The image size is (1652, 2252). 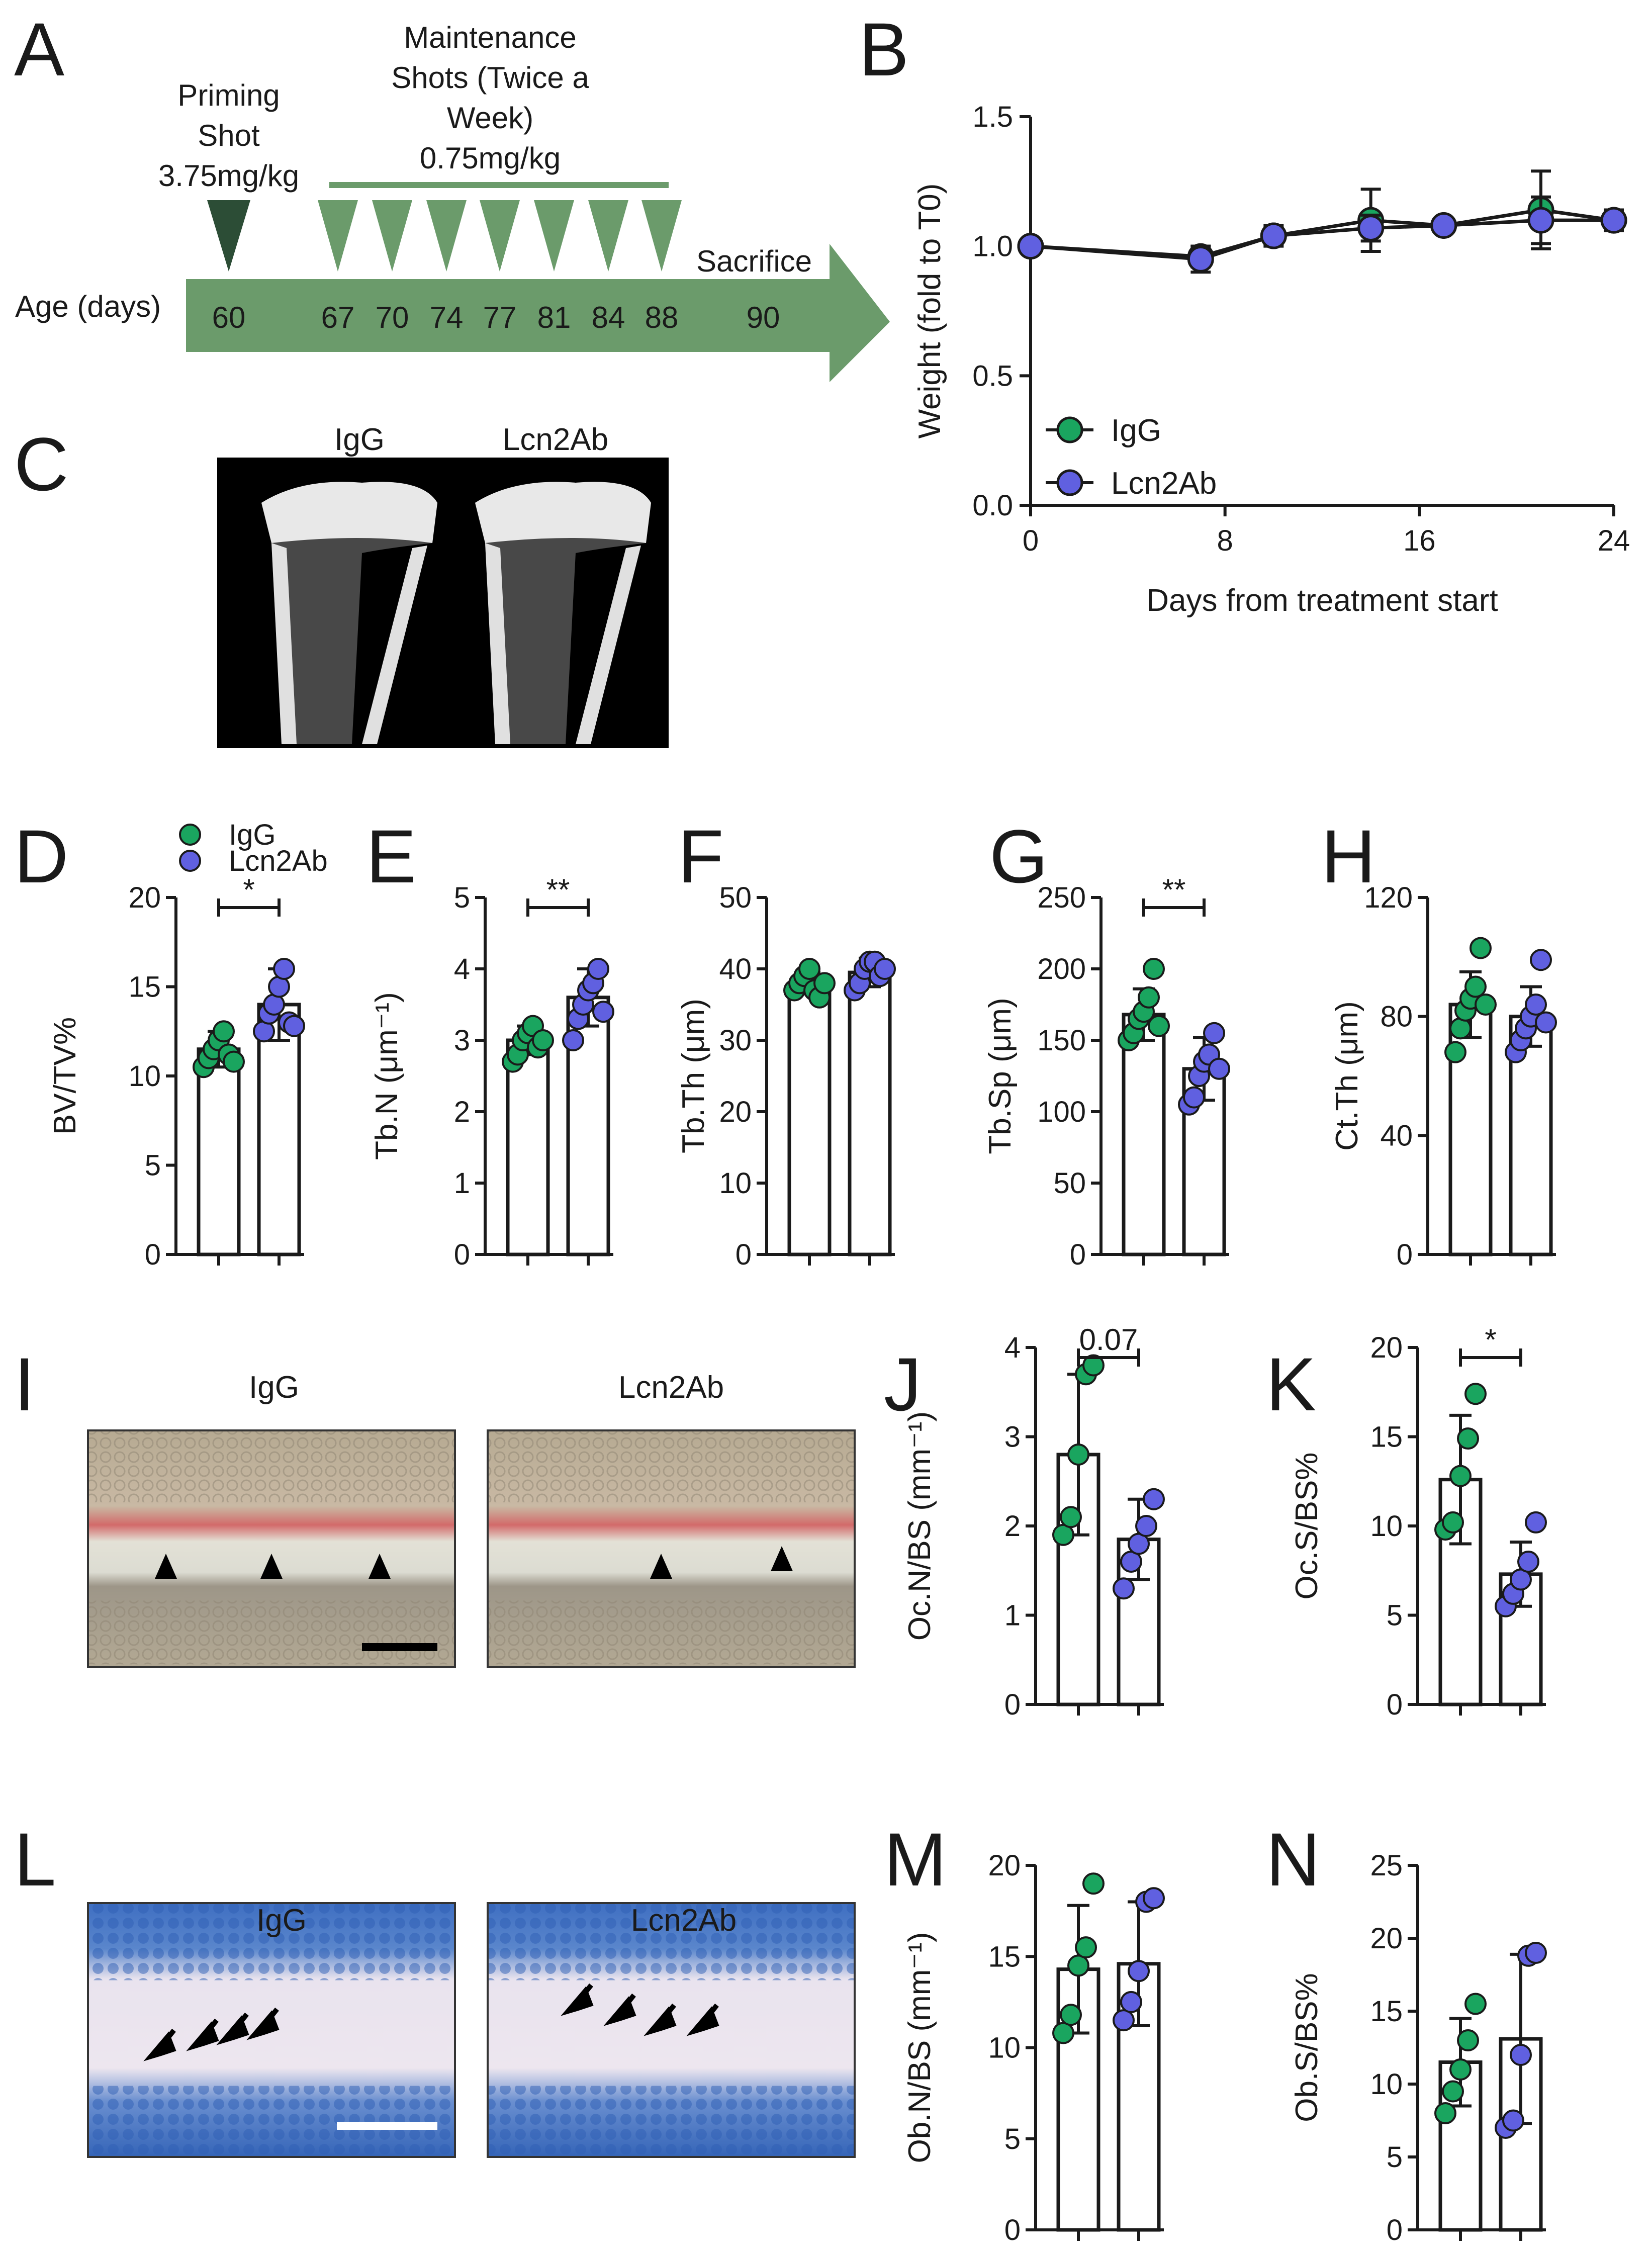 I want to click on maintenance-day: 84, so click(x=608, y=317).